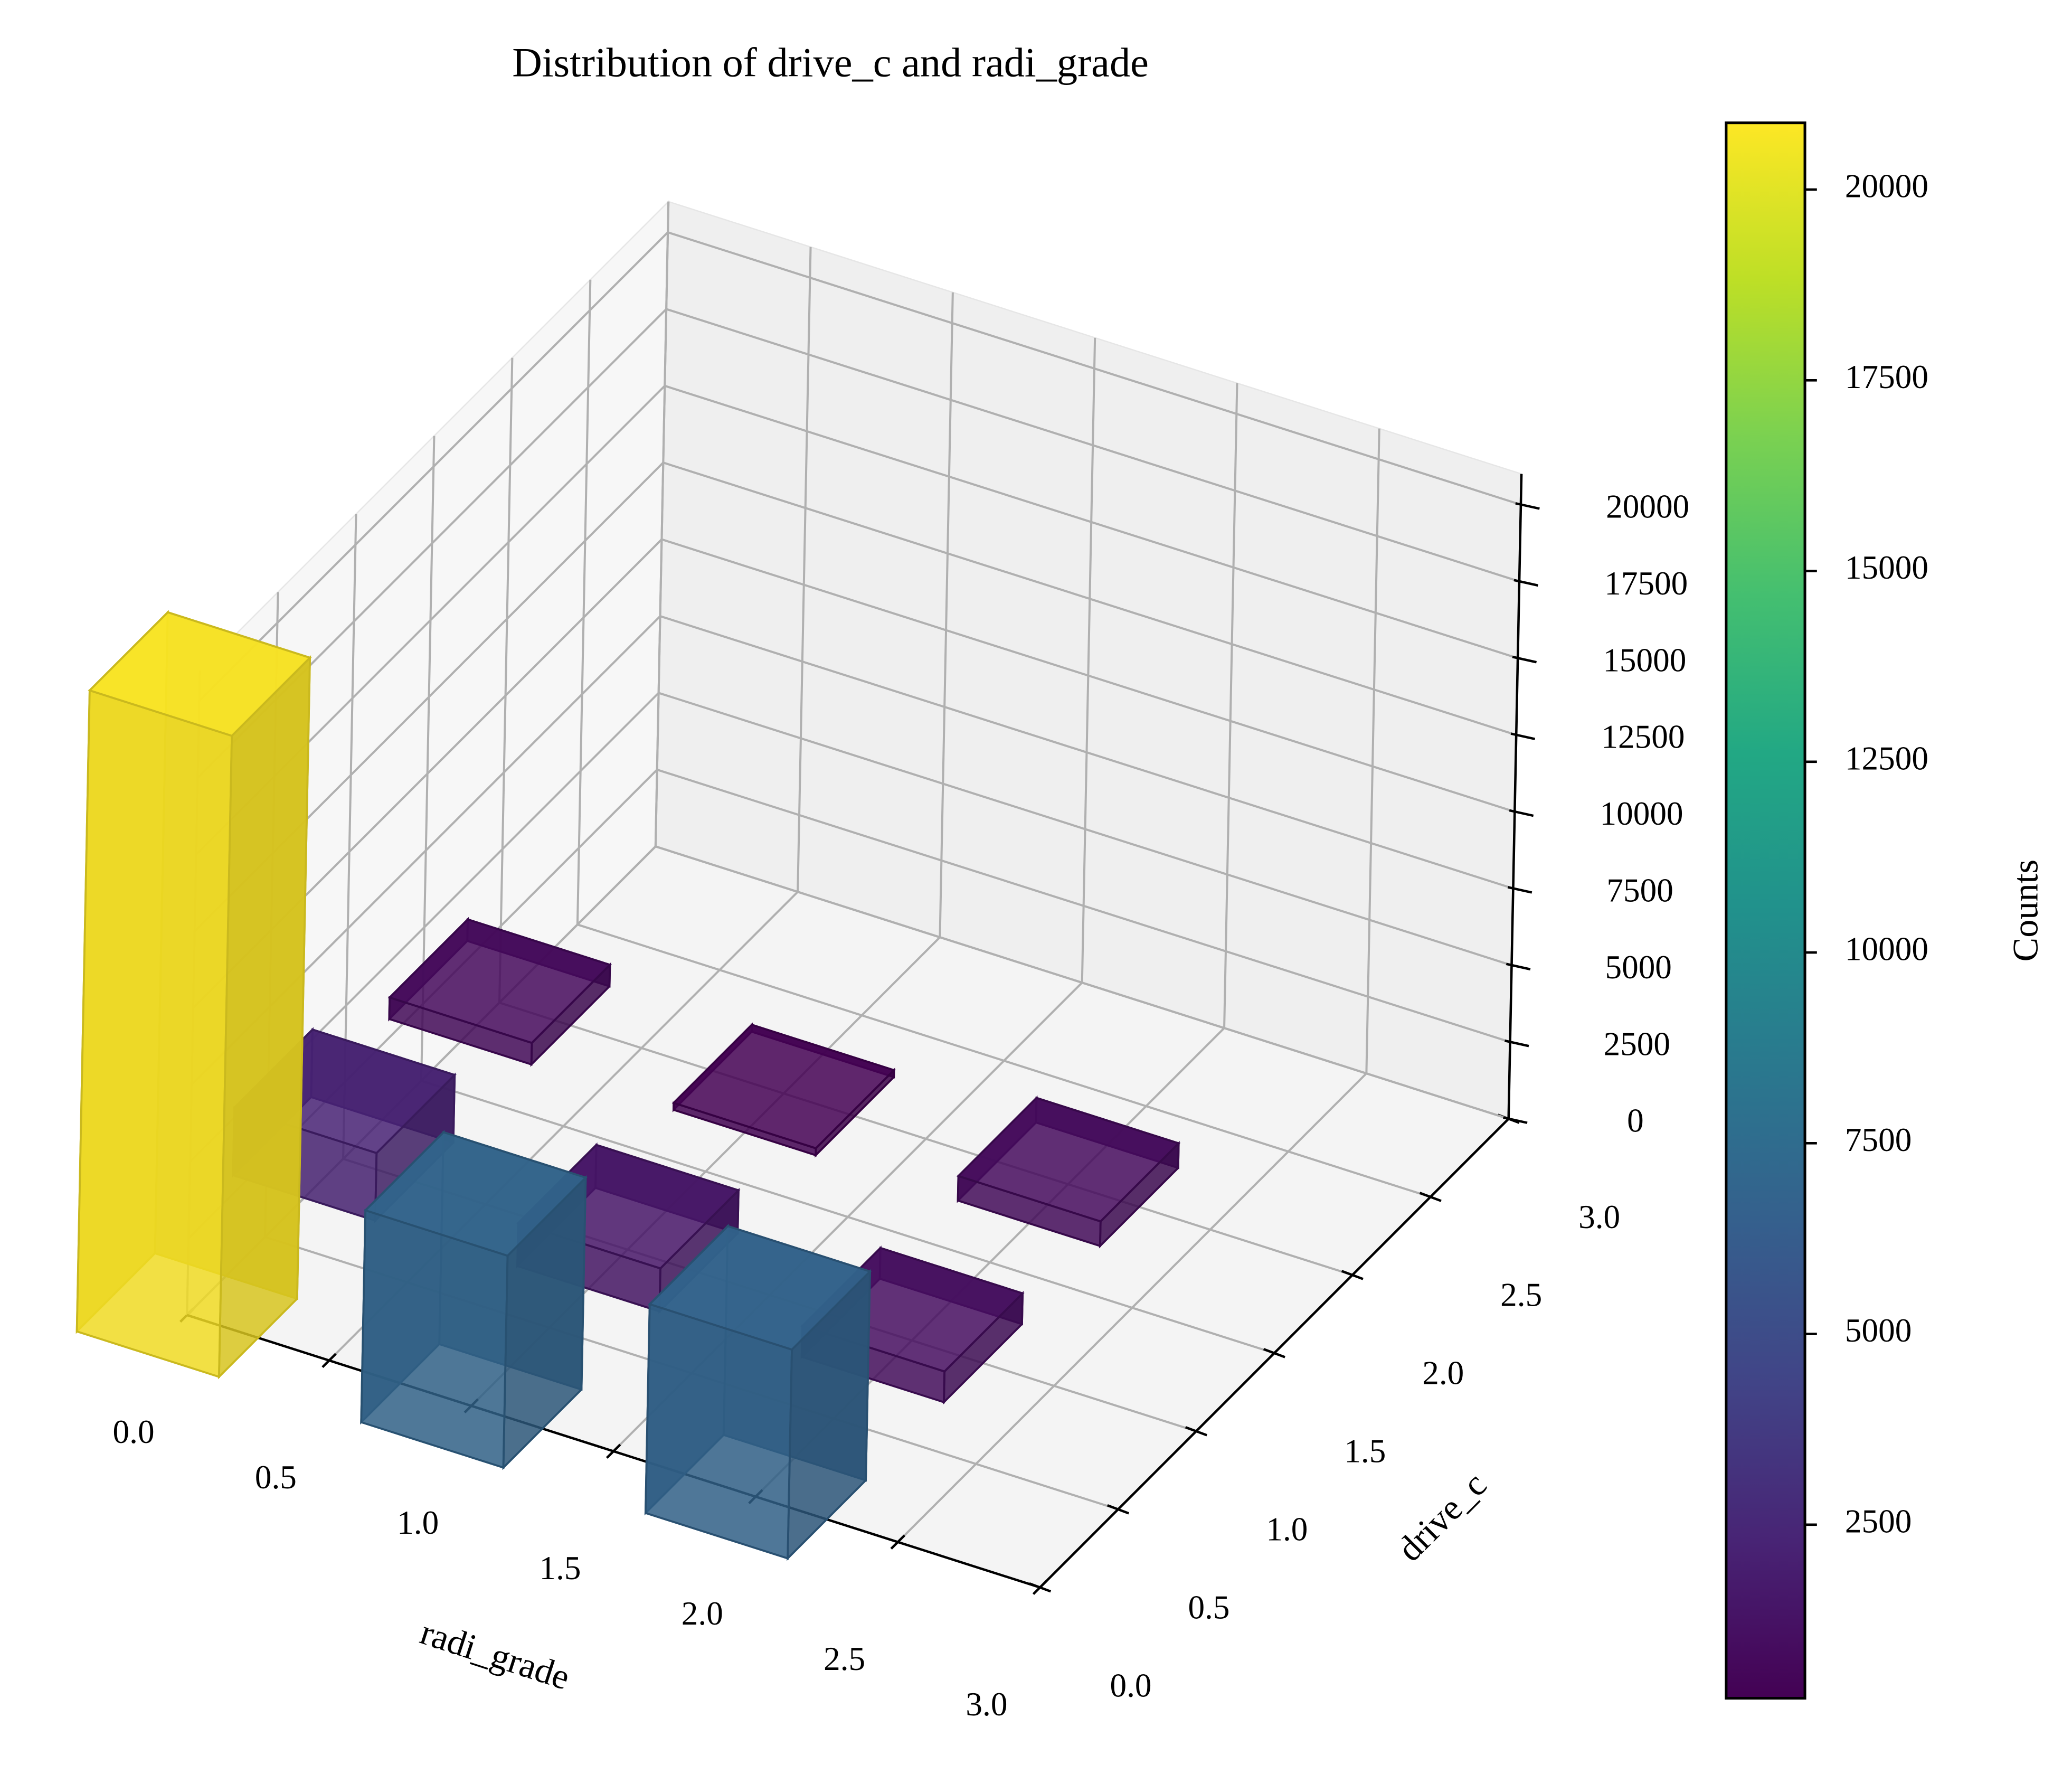 This screenshot has width=2072, height=1765. I want to click on colorbar-tick-label: 20000, so click(1886, 186).